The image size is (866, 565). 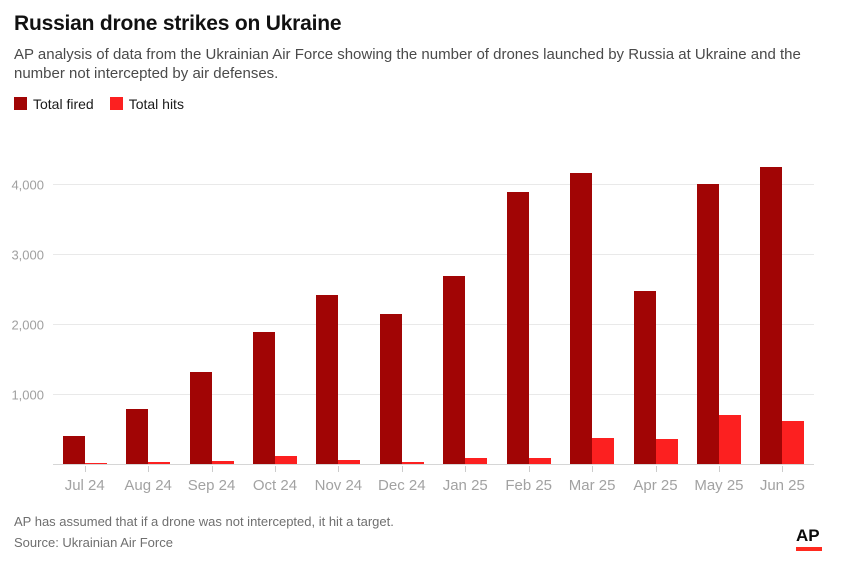 I want to click on x-axis-label: Aug 24, so click(x=148, y=485).